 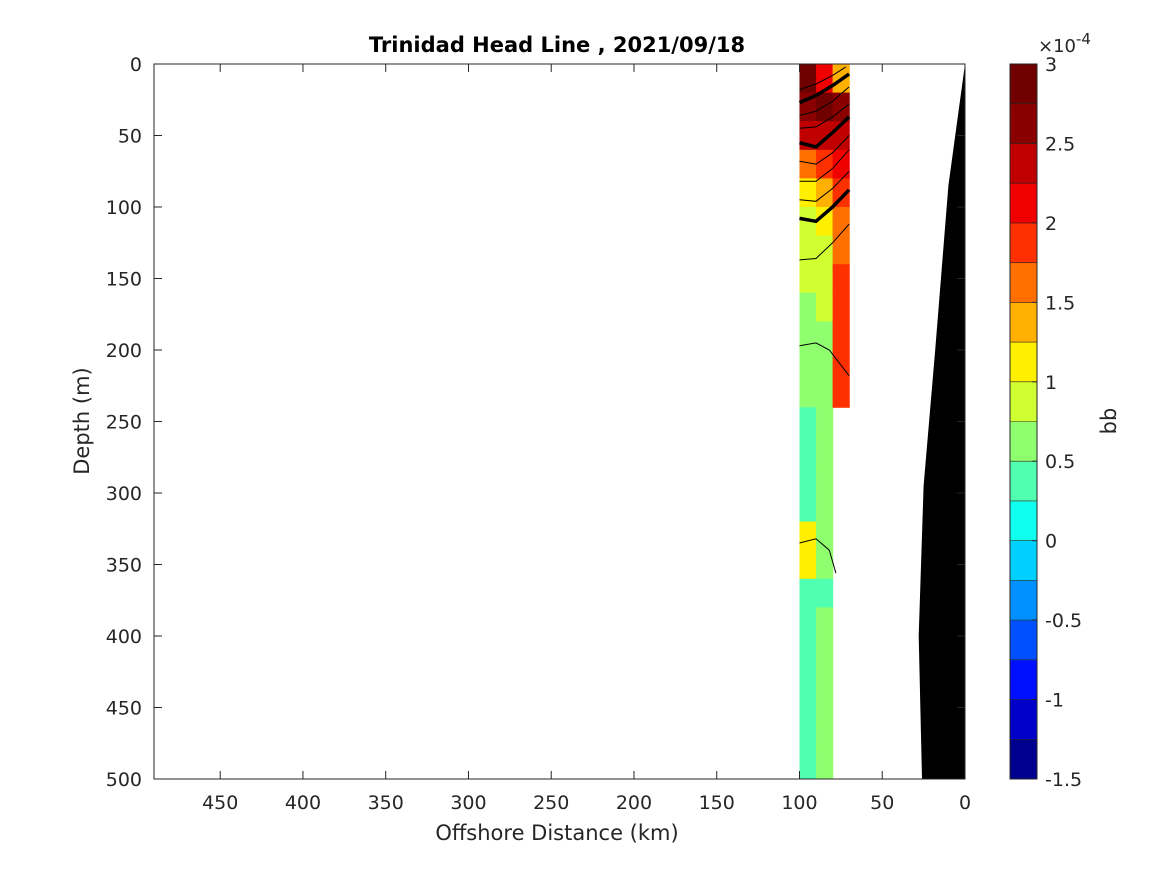 I want to click on colorbar-swatches, so click(x=1023, y=422).